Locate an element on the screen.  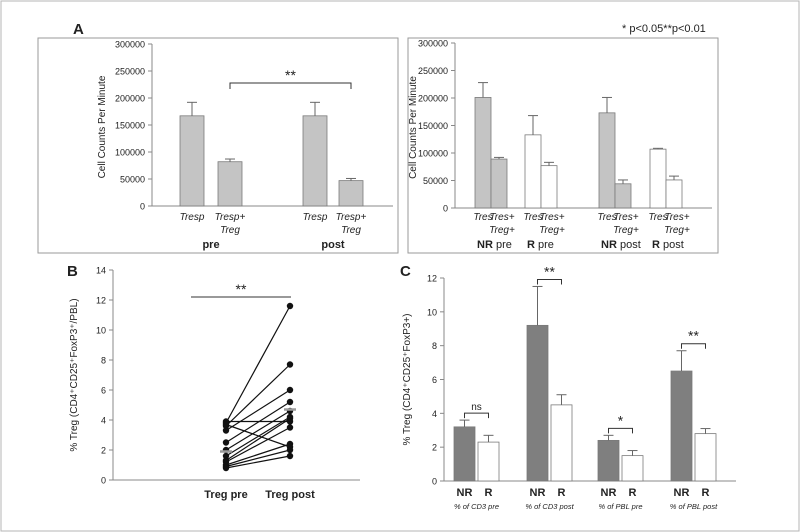
chart-c-y-tick-label: 2 is located at coordinates (434, 448).